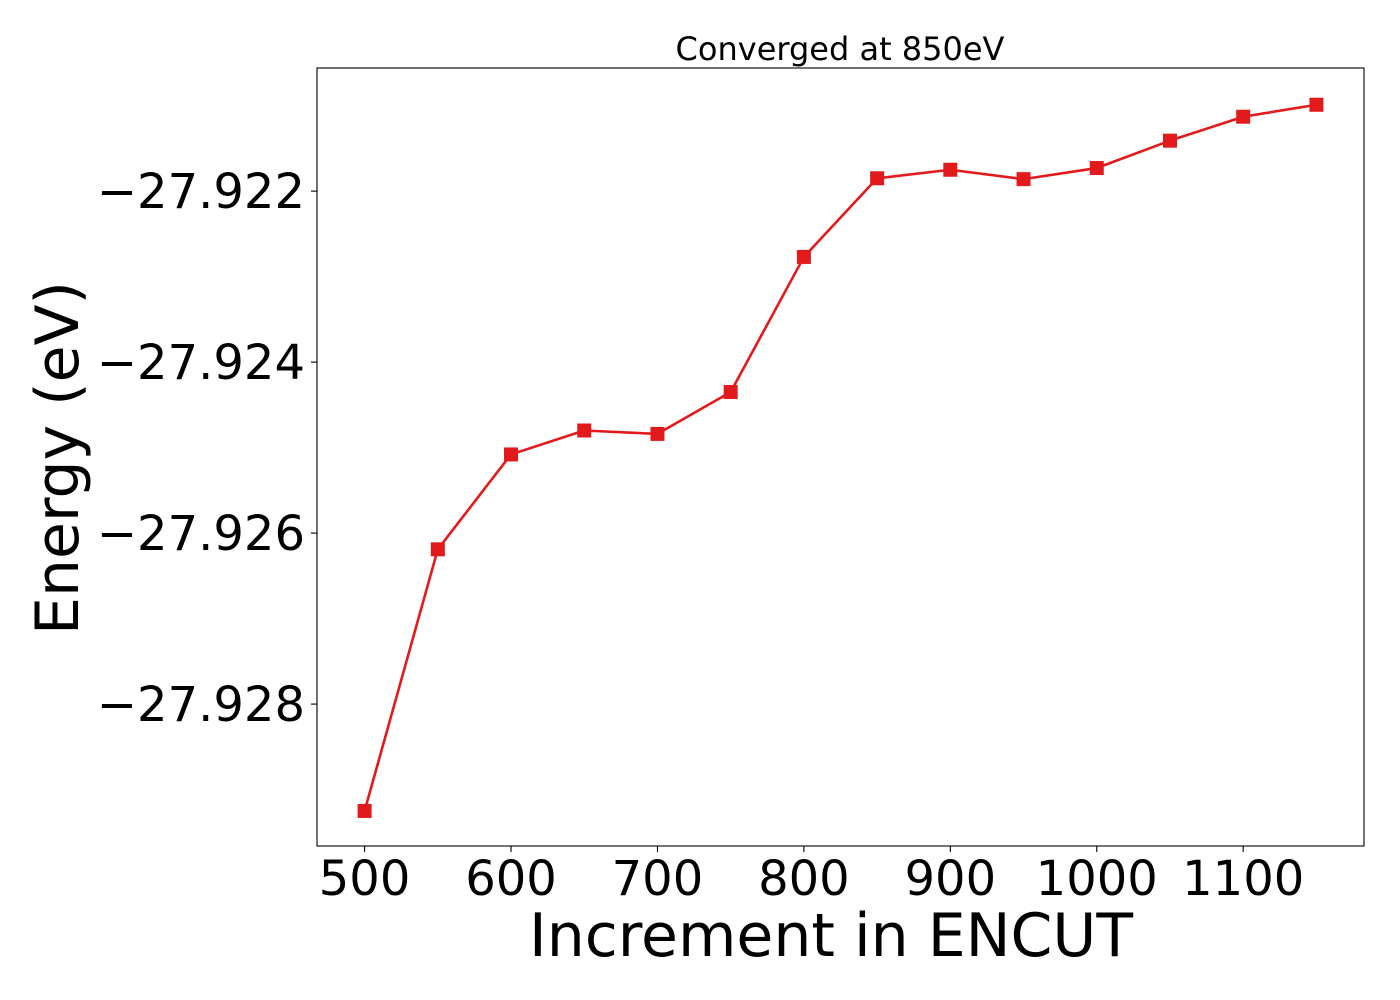  I want to click on x-tick-label: 500, so click(365, 879).